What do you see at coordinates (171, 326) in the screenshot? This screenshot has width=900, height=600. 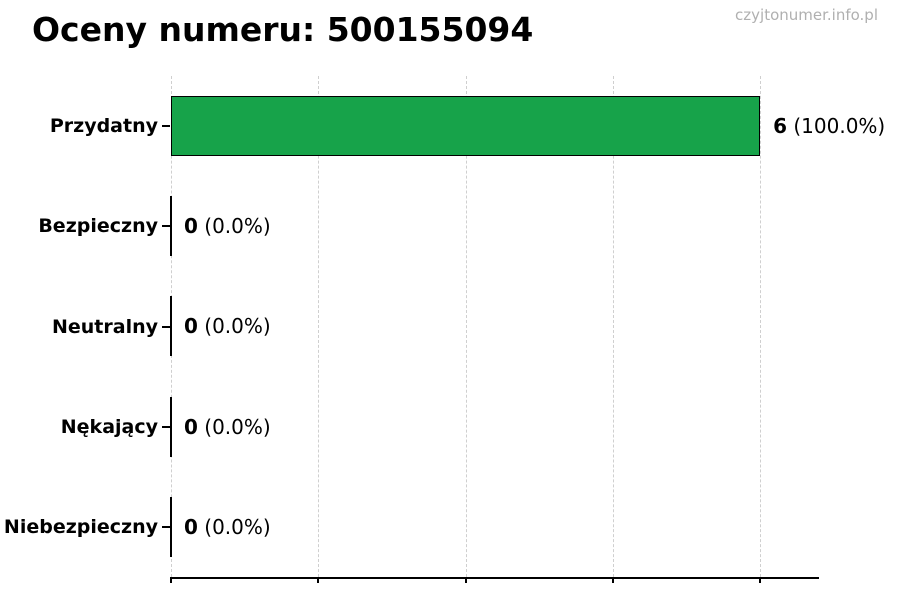 I see `bar-neutralny` at bounding box center [171, 326].